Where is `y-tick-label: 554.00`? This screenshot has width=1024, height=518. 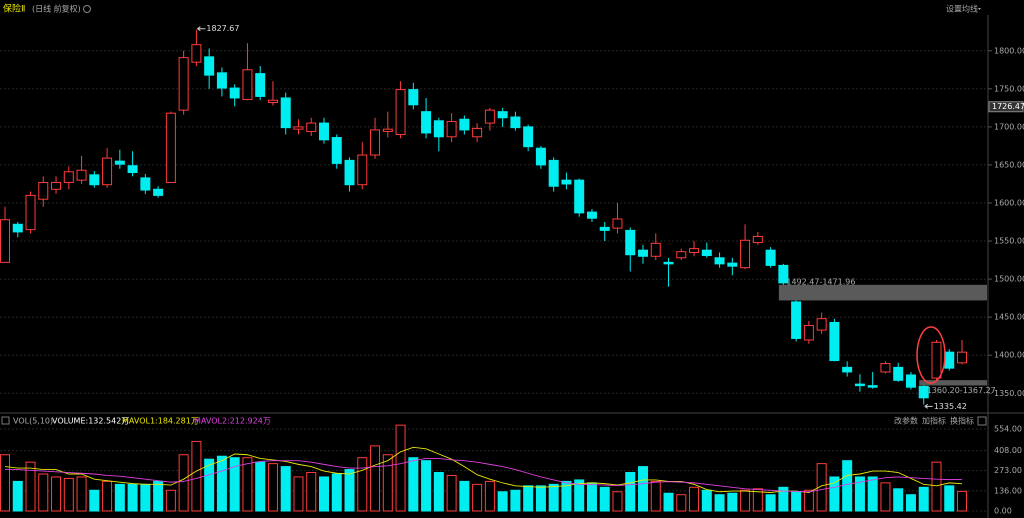 y-tick-label: 554.00 is located at coordinates (1008, 428).